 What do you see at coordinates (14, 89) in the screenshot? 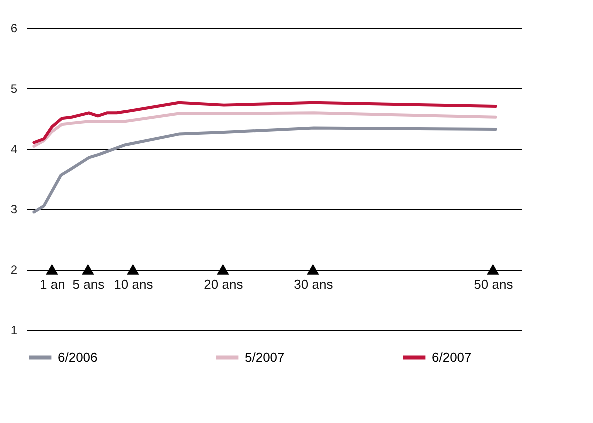
I see `y-tick-label: 5` at bounding box center [14, 89].